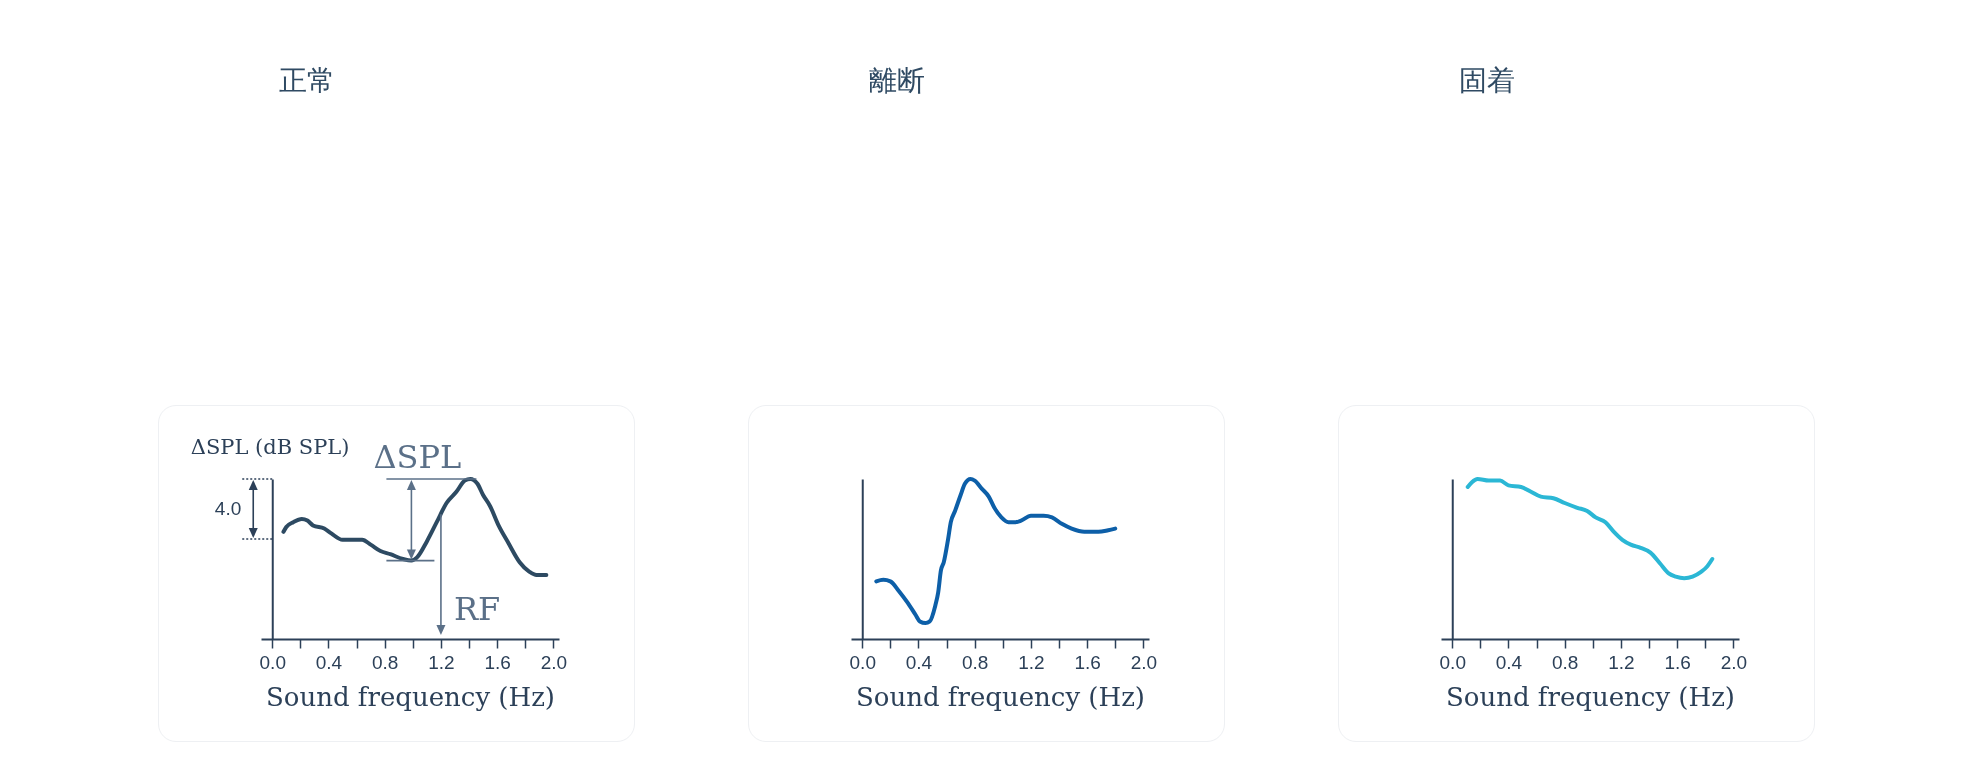 This screenshot has width=1972, height=782. I want to click on y-axis-title: ΔSPL (dB SPL), so click(270, 446).